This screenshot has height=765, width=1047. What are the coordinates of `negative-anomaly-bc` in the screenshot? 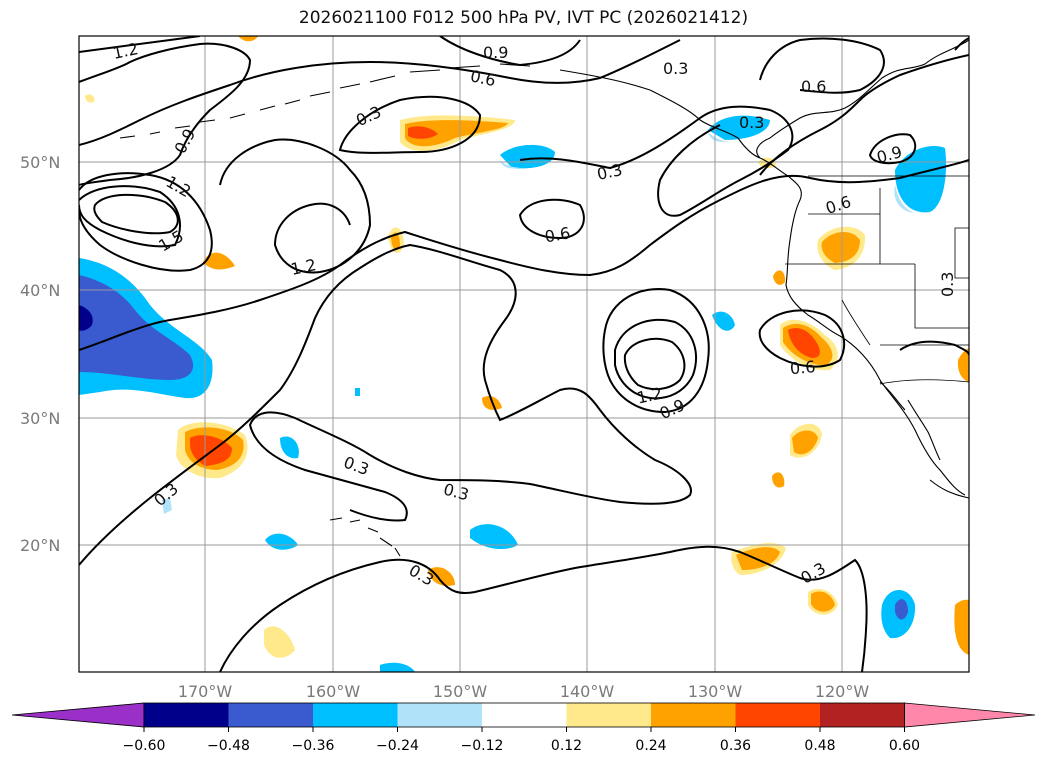 It's located at (739, 127).